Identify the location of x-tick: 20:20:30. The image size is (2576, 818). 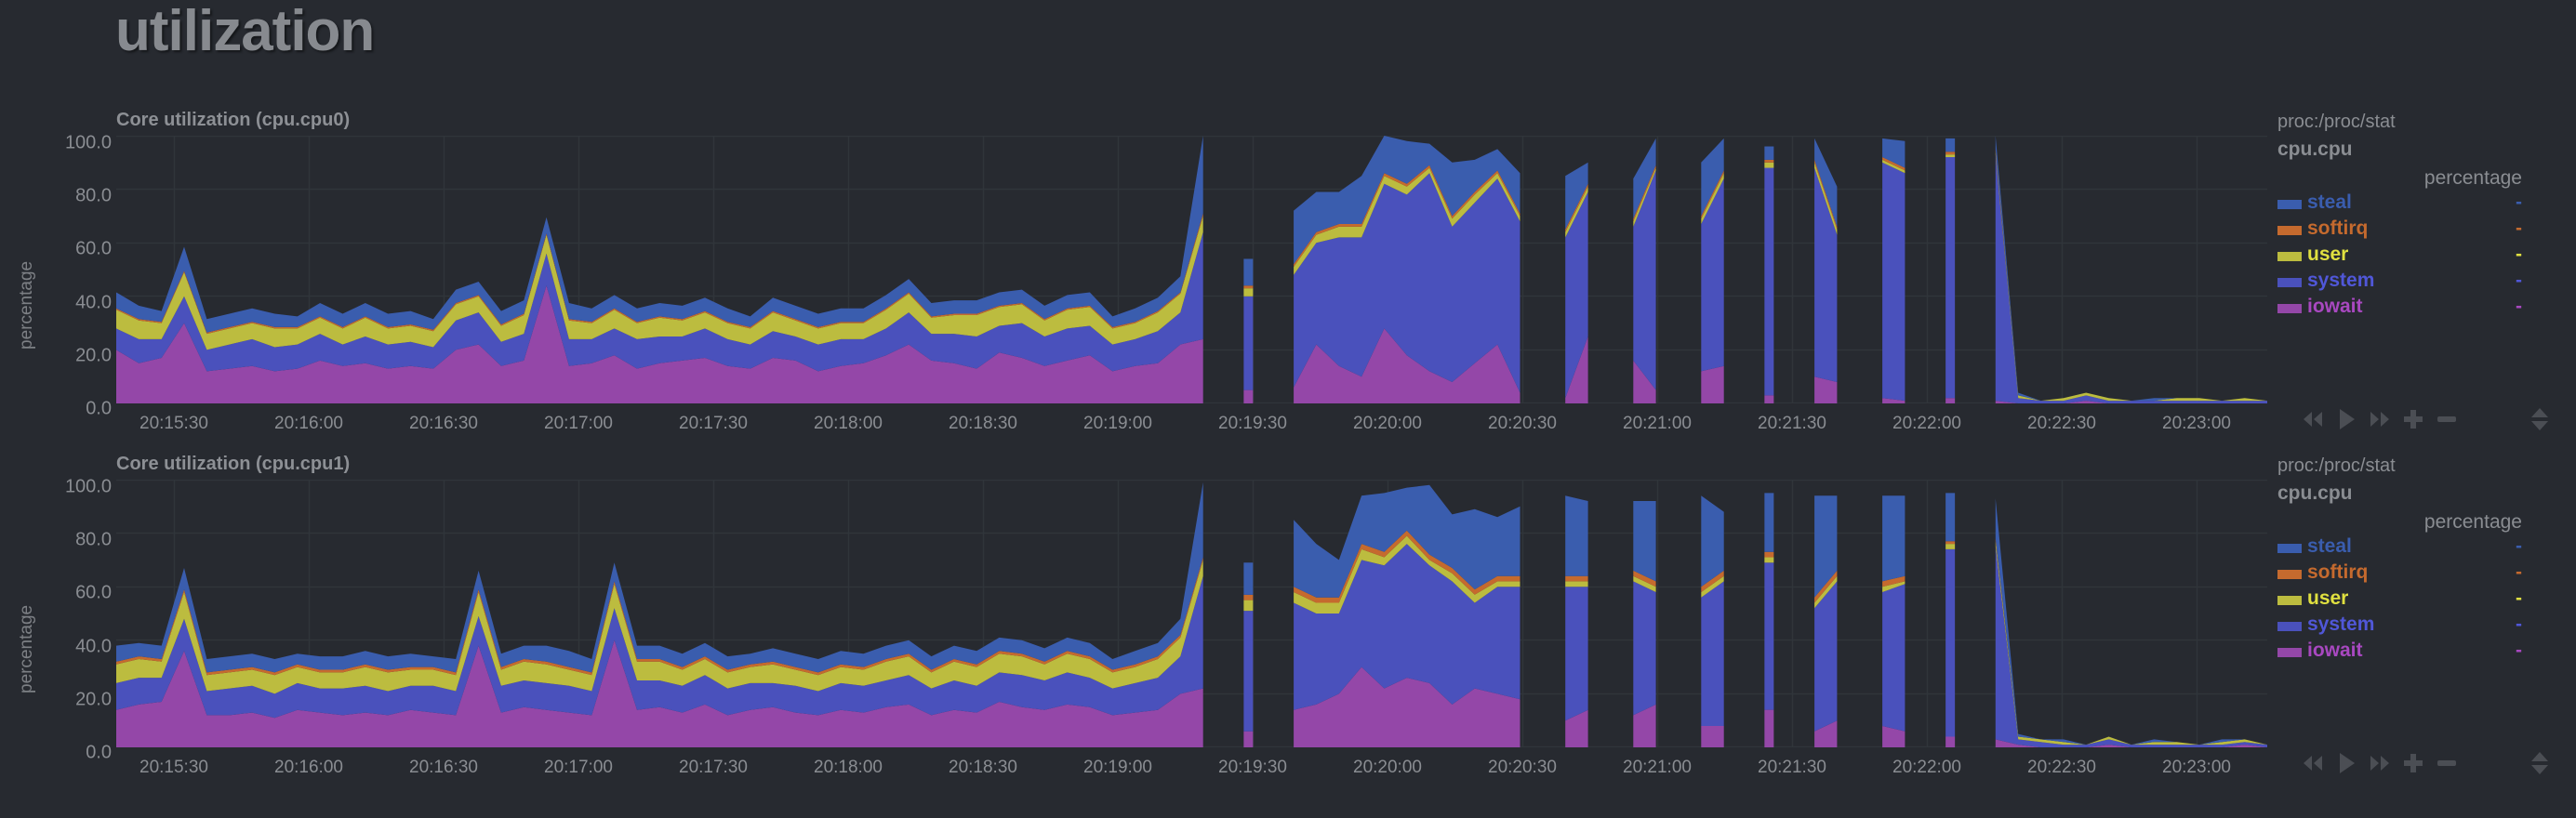
(1522, 767).